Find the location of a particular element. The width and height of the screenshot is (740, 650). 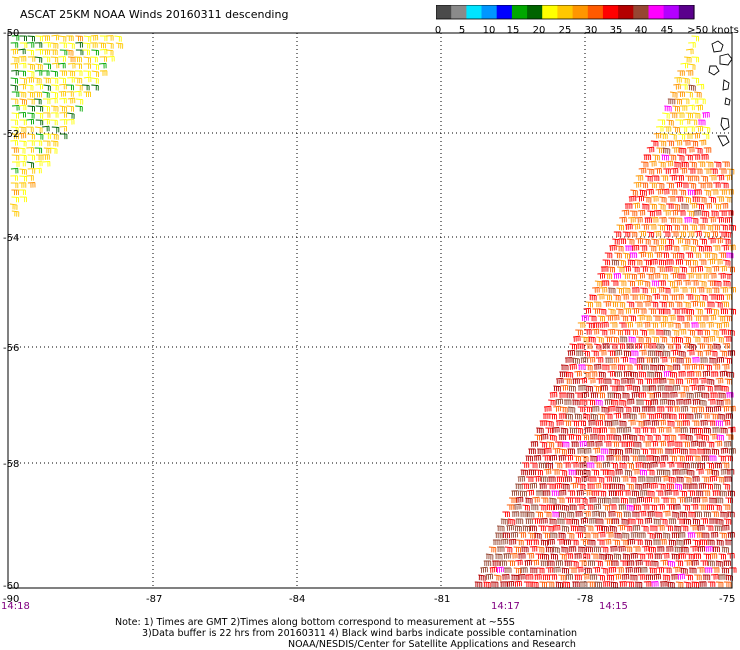

lat-label-52: -52 is located at coordinates (11, 134).